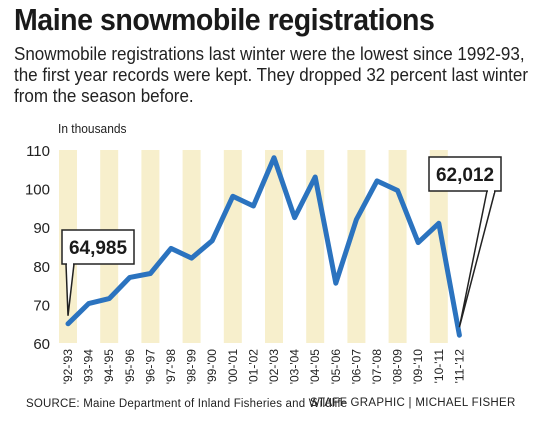 This screenshot has width=548, height=433. Describe the element at coordinates (224, 19) in the screenshot. I see `chart-title: Maine snowmobile registrations` at that location.